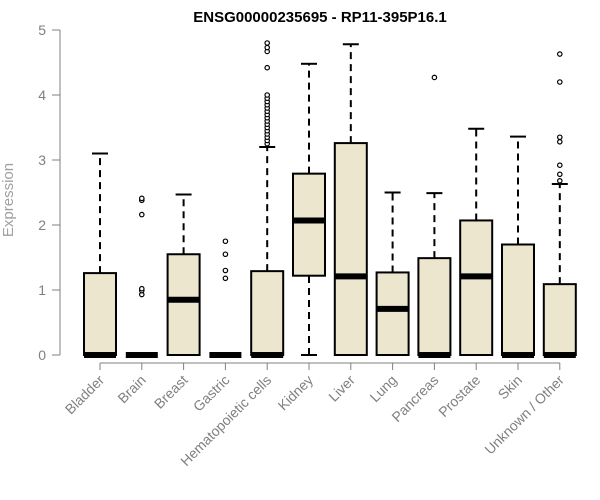 This screenshot has height=500, width=600. I want to click on y-tick-label: 0, so click(42, 355).